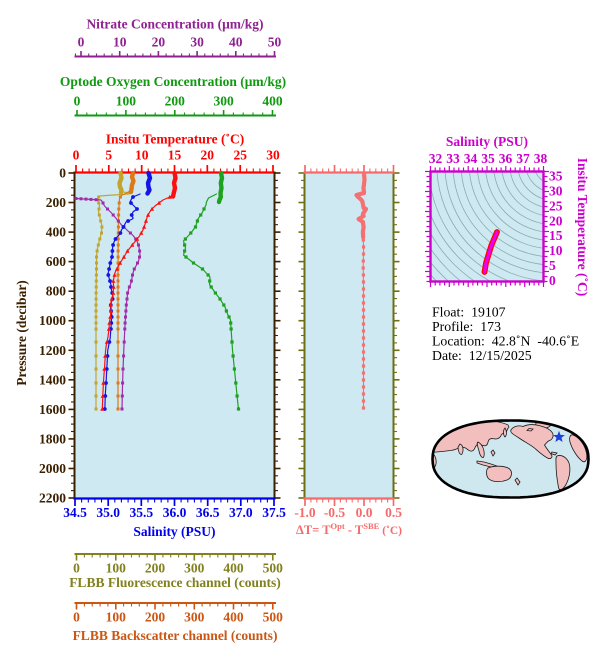 Image resolution: width=609 pixels, height=663 pixels. What do you see at coordinates (175, 582) in the screenshot?
I see `svg-text:FLBB Fluorescence channel (cou: FLBB Fluorescence channel (counts)` at bounding box center [175, 582].